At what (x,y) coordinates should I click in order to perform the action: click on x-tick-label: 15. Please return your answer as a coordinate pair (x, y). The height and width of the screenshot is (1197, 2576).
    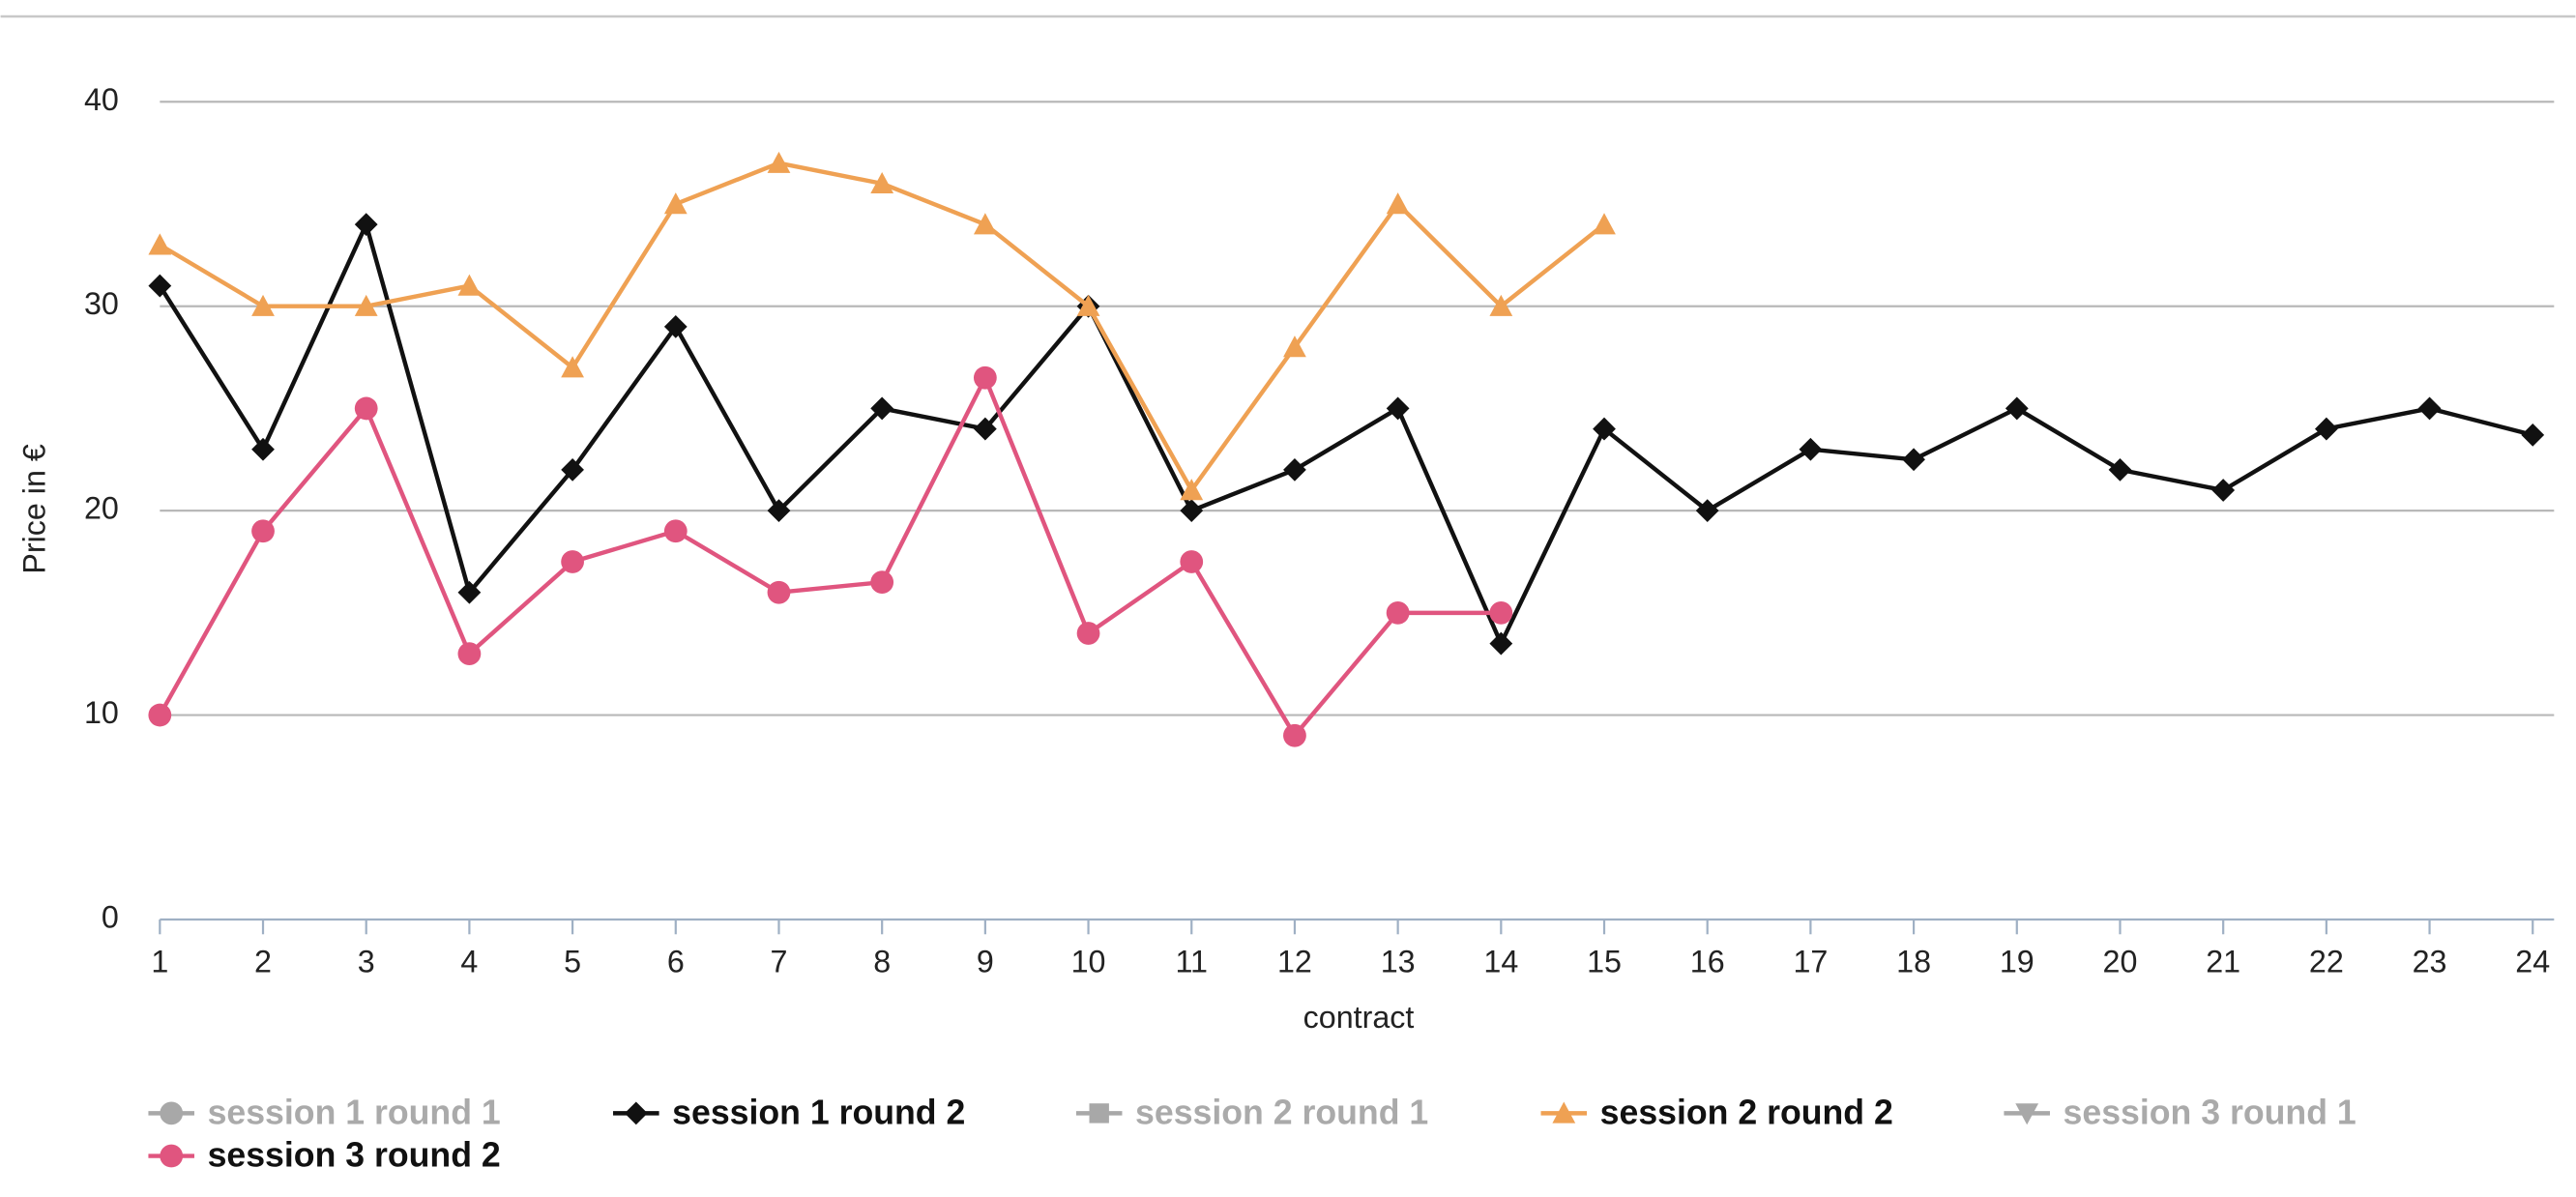
    Looking at the image, I should click on (1604, 961).